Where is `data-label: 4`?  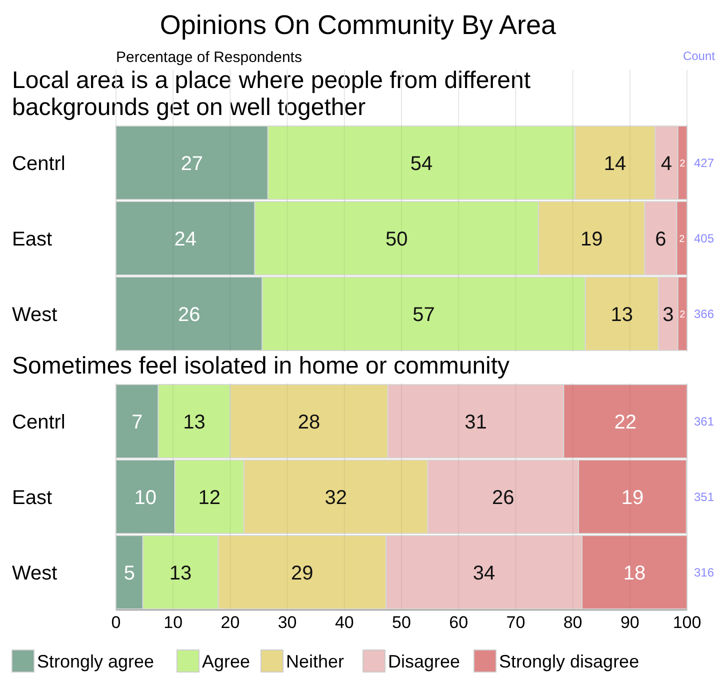 data-label: 4 is located at coordinates (666, 163).